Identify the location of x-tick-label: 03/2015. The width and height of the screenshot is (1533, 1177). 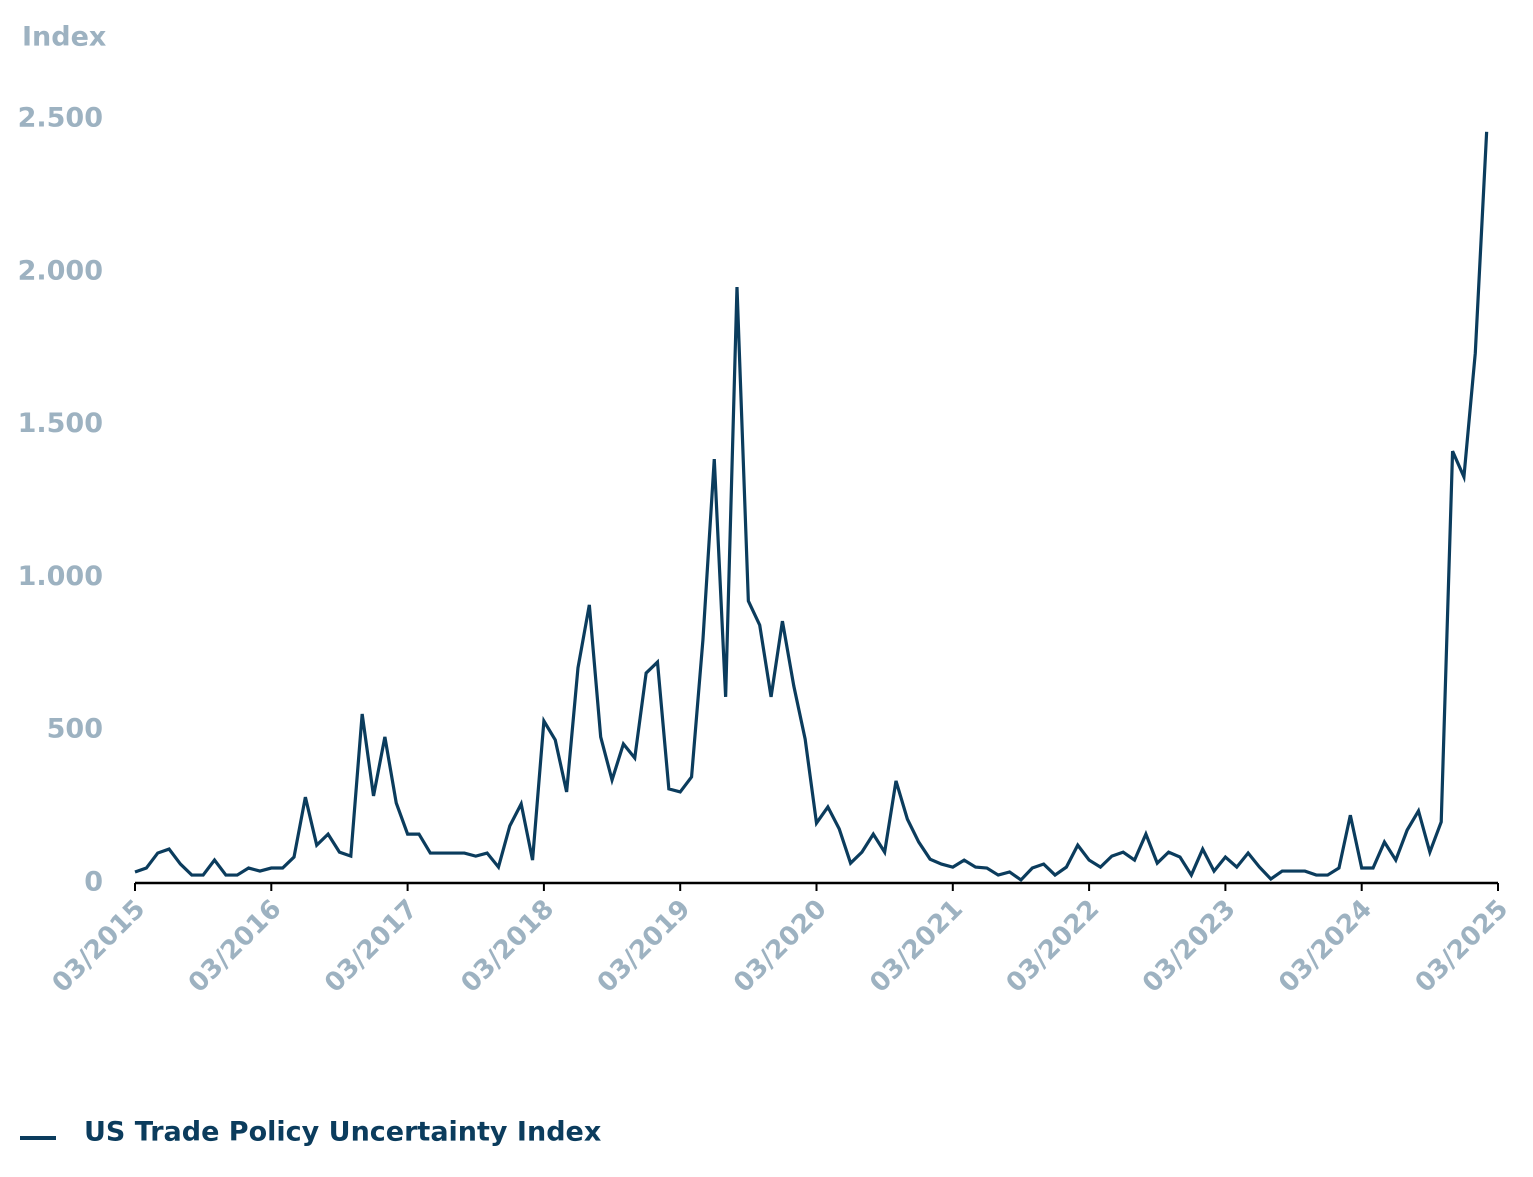
(99, 946).